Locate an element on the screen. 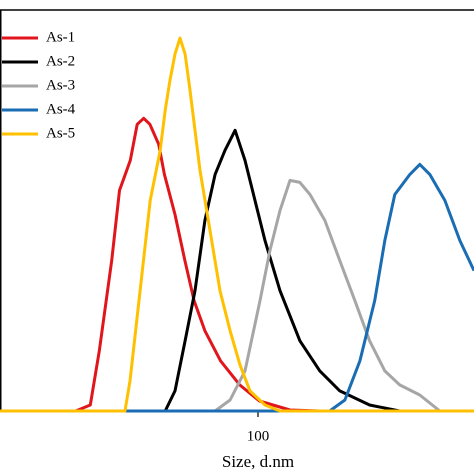 This screenshot has width=474, height=474. x-axis-label: Size, d.nm is located at coordinates (258, 461).